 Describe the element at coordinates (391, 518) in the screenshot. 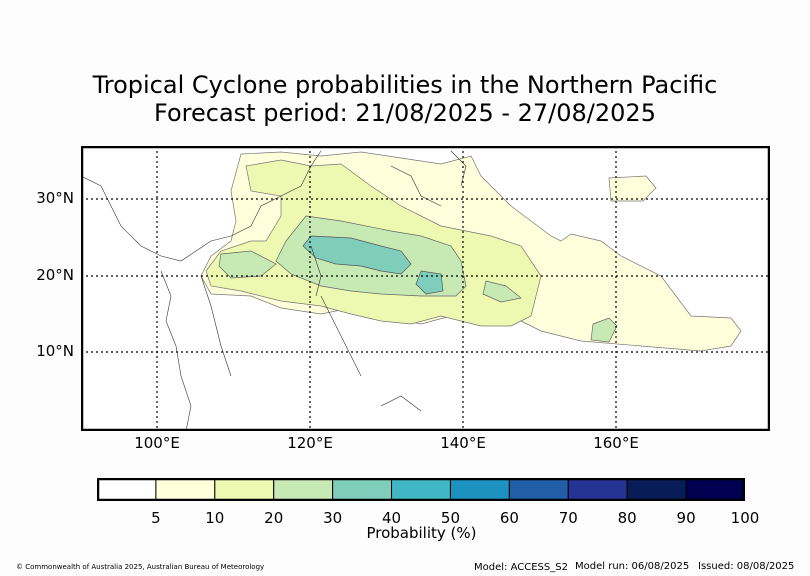

I see `colorbar-tick-label: 40` at that location.